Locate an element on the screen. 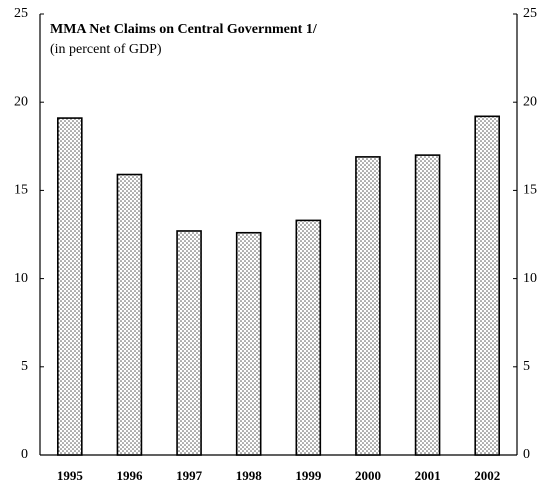  y2-tick-label: 25 is located at coordinates (530, 13).